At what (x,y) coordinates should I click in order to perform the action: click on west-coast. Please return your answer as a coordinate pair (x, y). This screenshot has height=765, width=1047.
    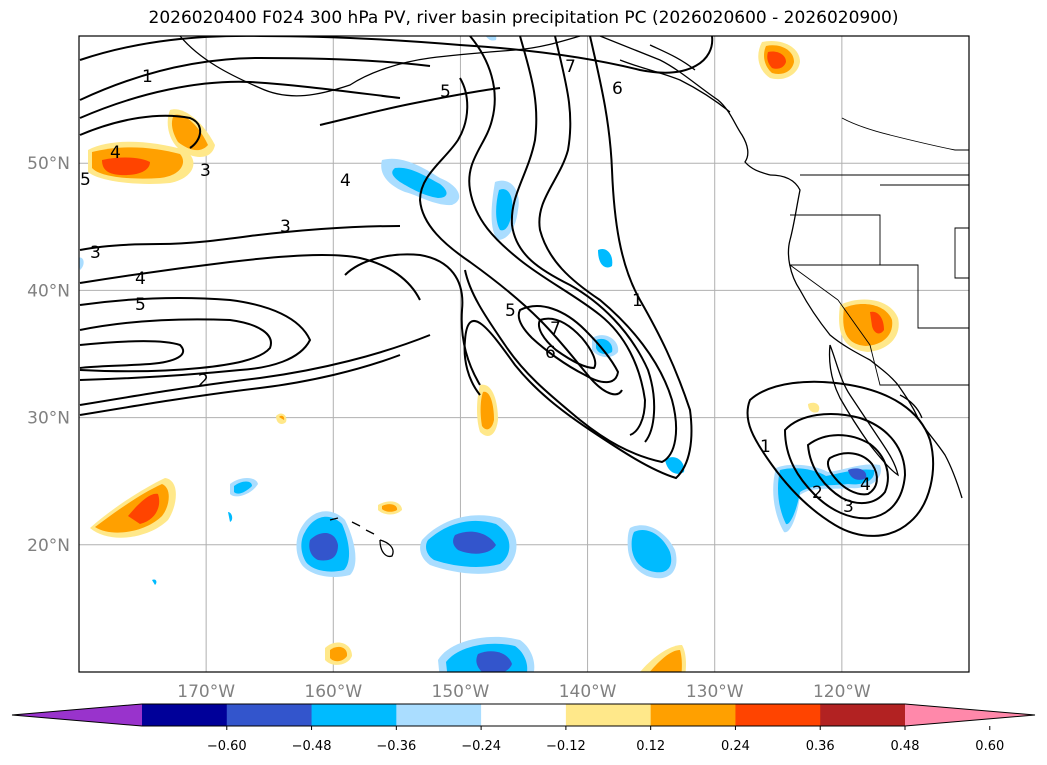
    Looking at the image, I should click on (866, 336).